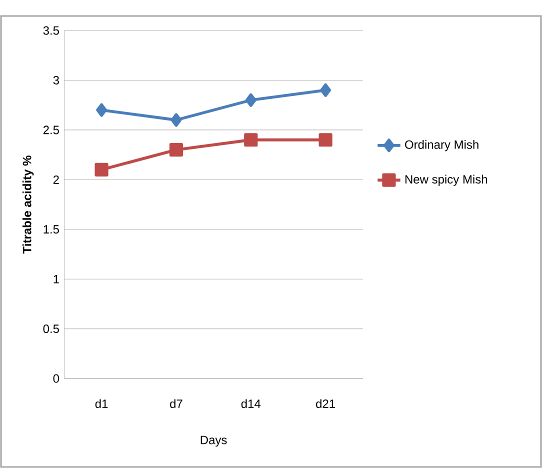  I want to click on x-axis-title: Days, so click(213, 441).